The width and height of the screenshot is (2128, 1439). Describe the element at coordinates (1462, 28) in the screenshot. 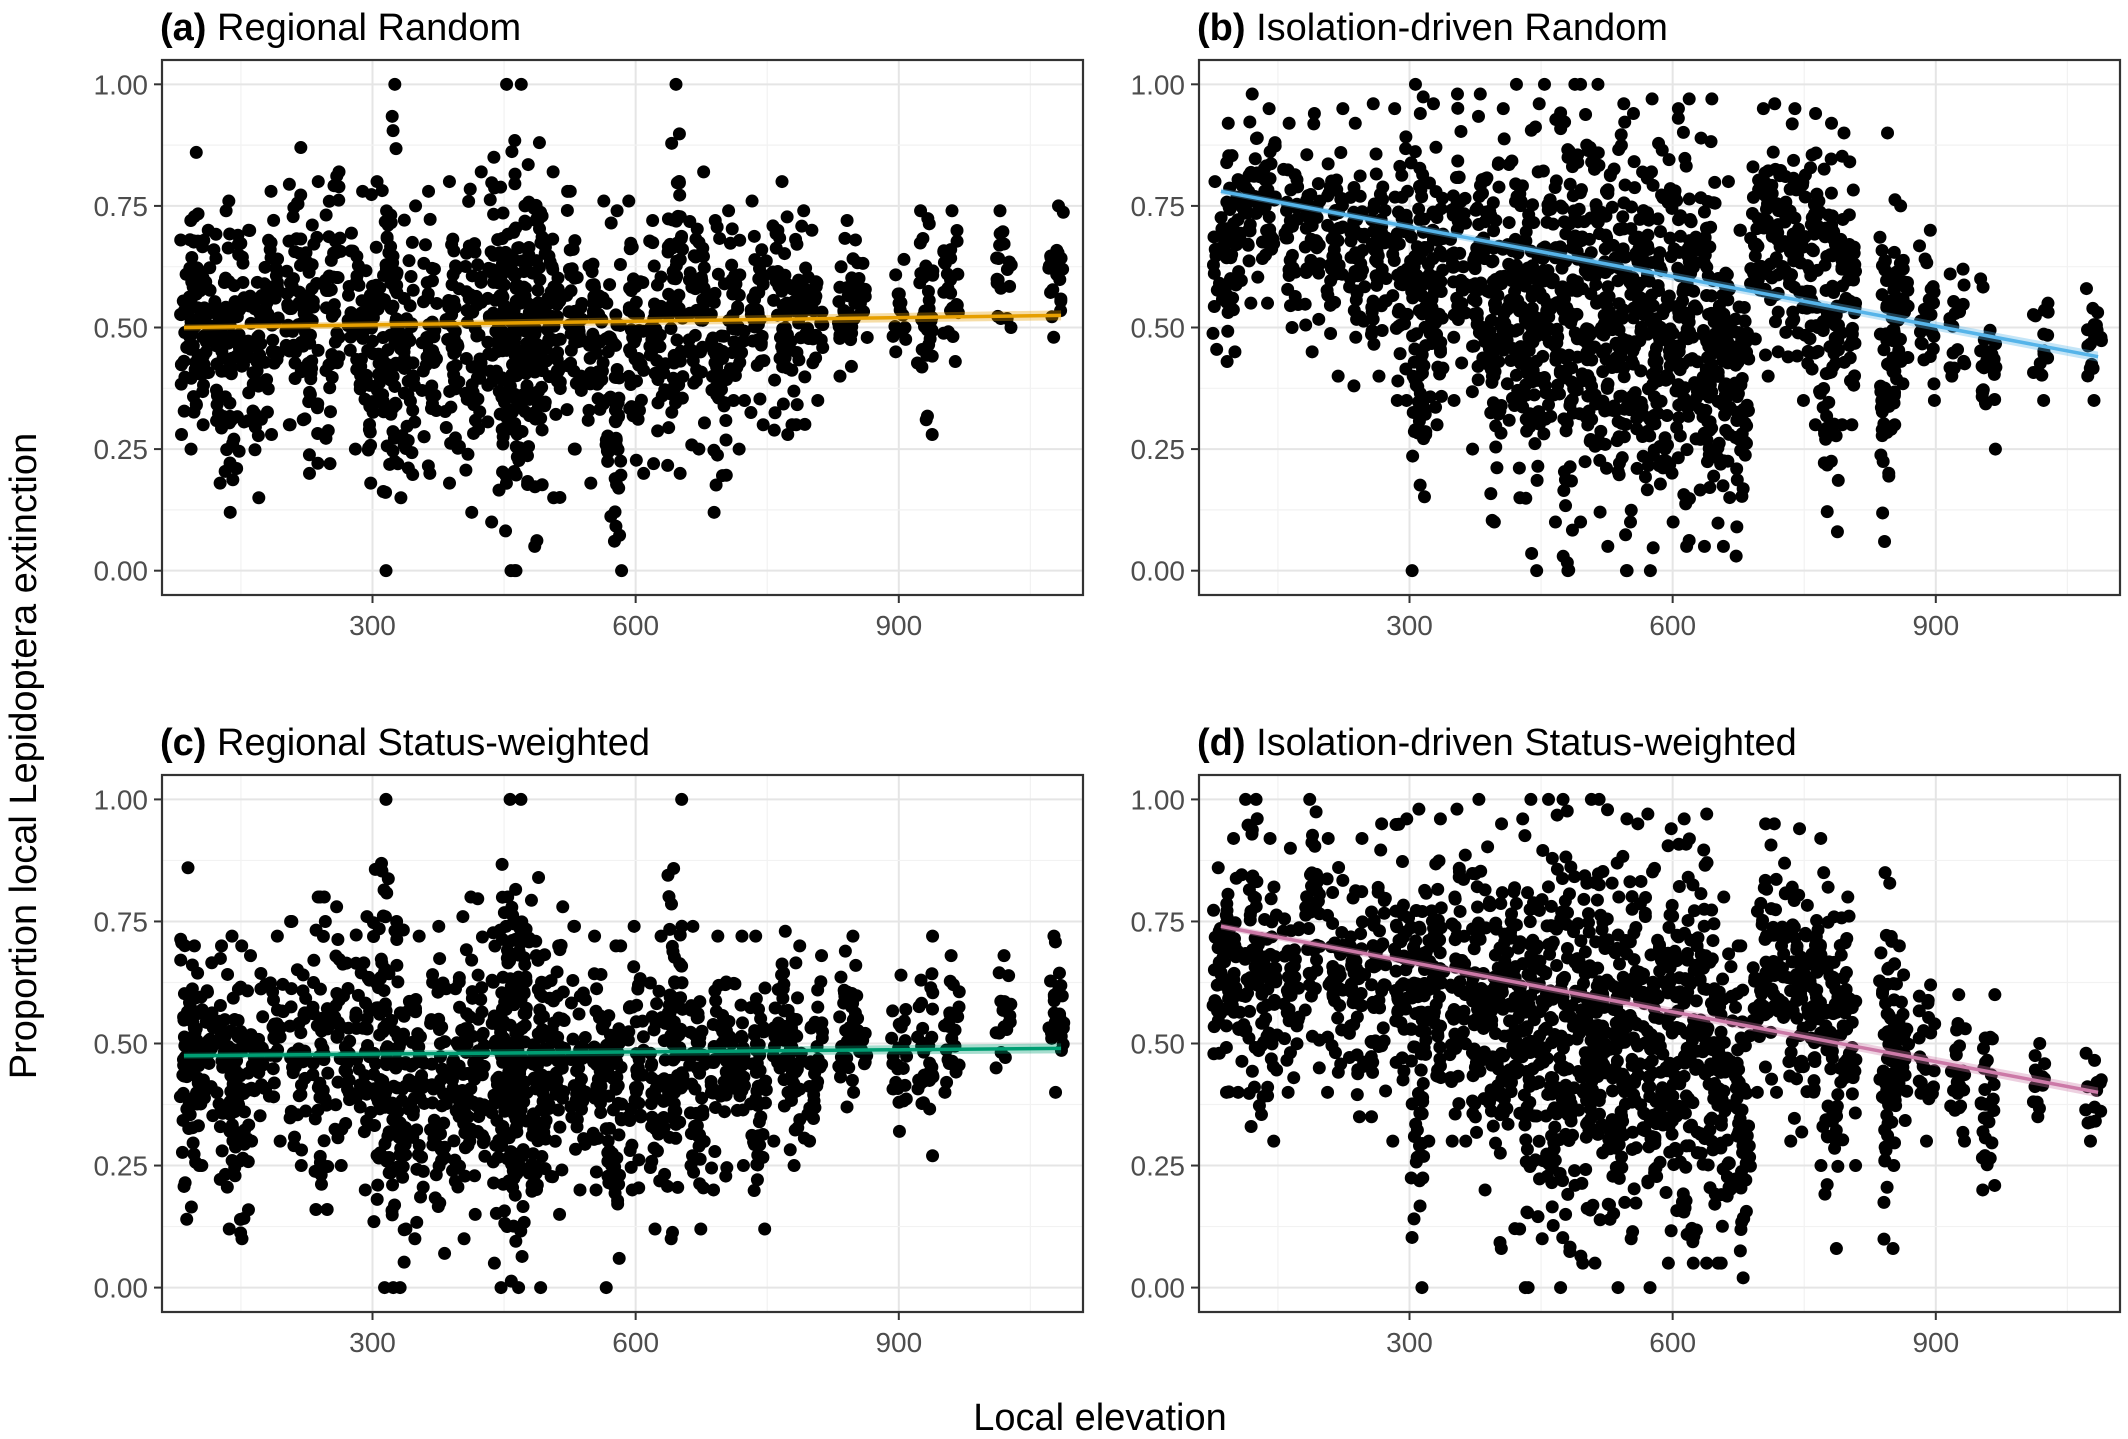

I see `panel-title-text: Isolation-driven Random` at that location.